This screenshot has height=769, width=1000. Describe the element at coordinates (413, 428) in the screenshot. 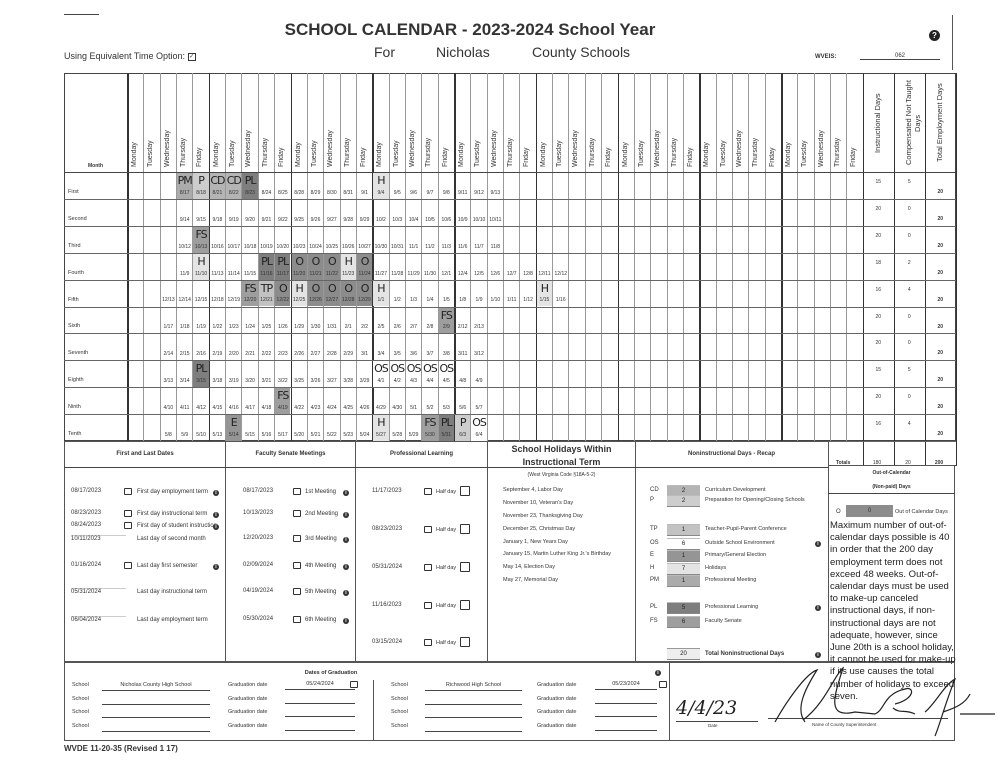

I see `day-cell: 5/29` at that location.